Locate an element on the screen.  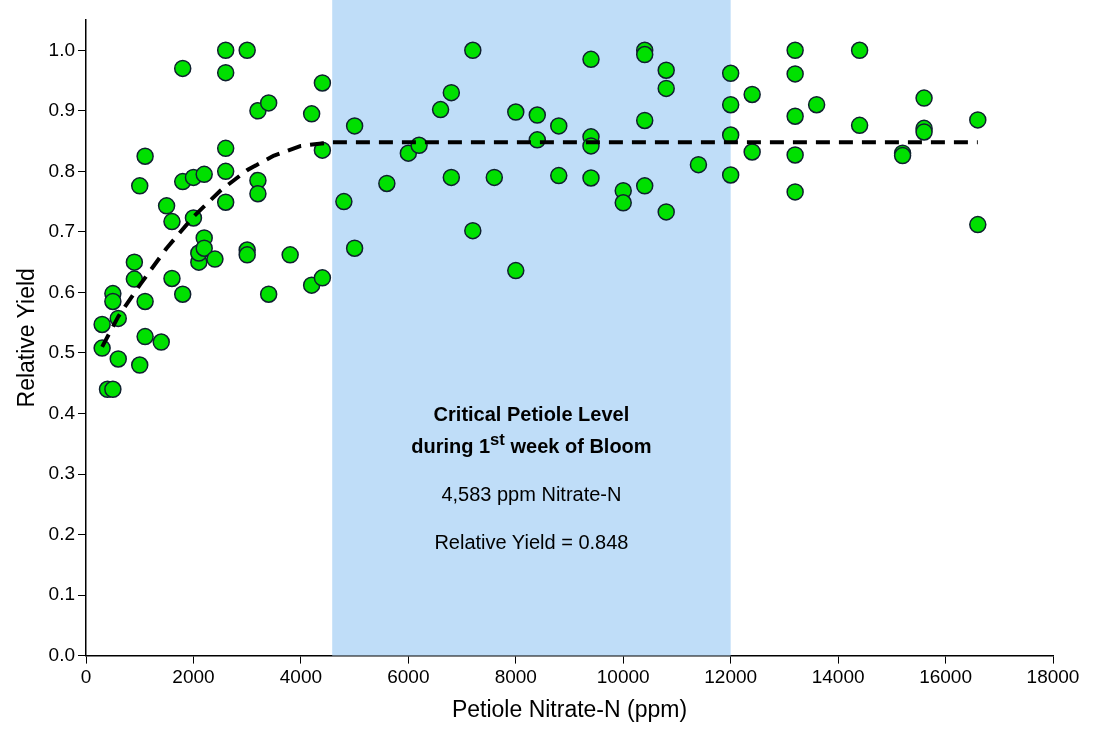
y-tick-label: 0.0 is located at coordinates (62, 654).